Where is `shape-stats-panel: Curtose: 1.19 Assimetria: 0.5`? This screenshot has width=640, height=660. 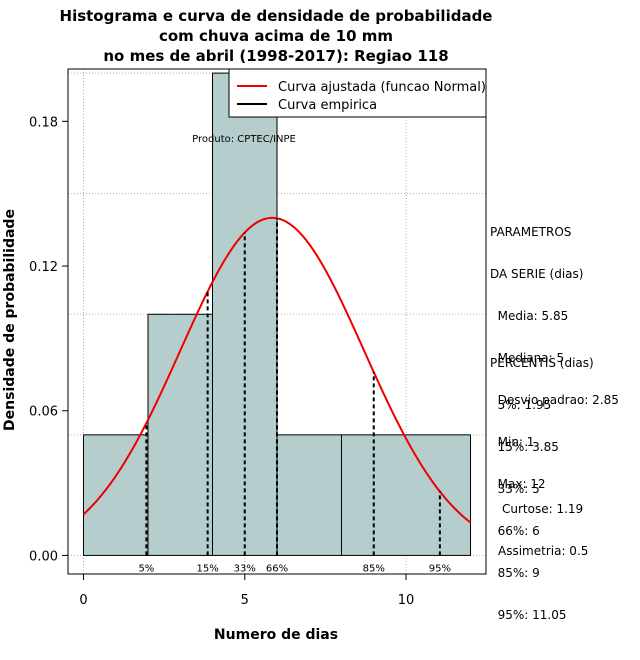
shape-stats-panel: Curtose: 1.19 Assimetria: 0.5 is located at coordinates (543, 523).